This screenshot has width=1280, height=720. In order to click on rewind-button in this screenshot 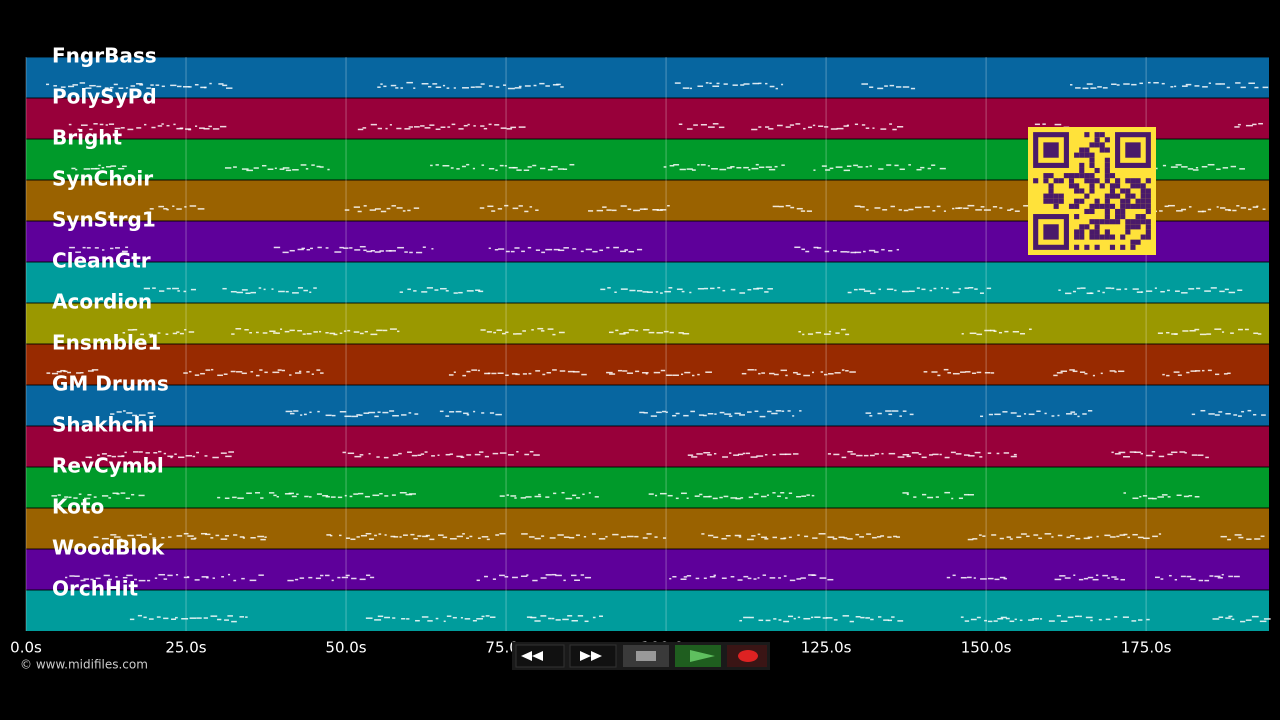, I will do `click(540, 656)`.